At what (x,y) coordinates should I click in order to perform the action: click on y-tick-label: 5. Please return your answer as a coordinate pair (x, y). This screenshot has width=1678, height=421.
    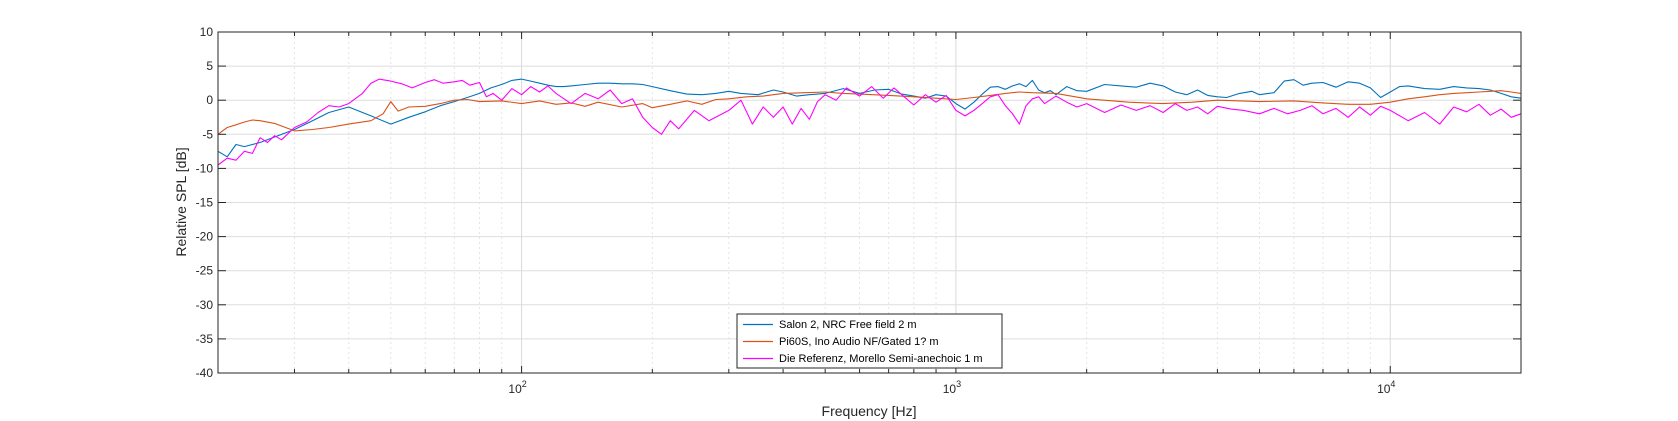
    Looking at the image, I should click on (209, 66).